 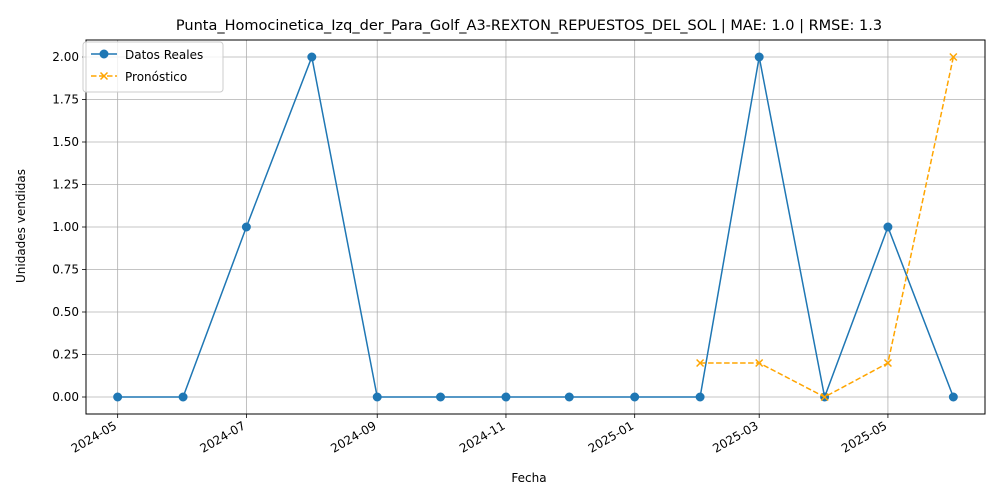 What do you see at coordinates (528, 478) in the screenshot?
I see `x-axis-label: Fecha` at bounding box center [528, 478].